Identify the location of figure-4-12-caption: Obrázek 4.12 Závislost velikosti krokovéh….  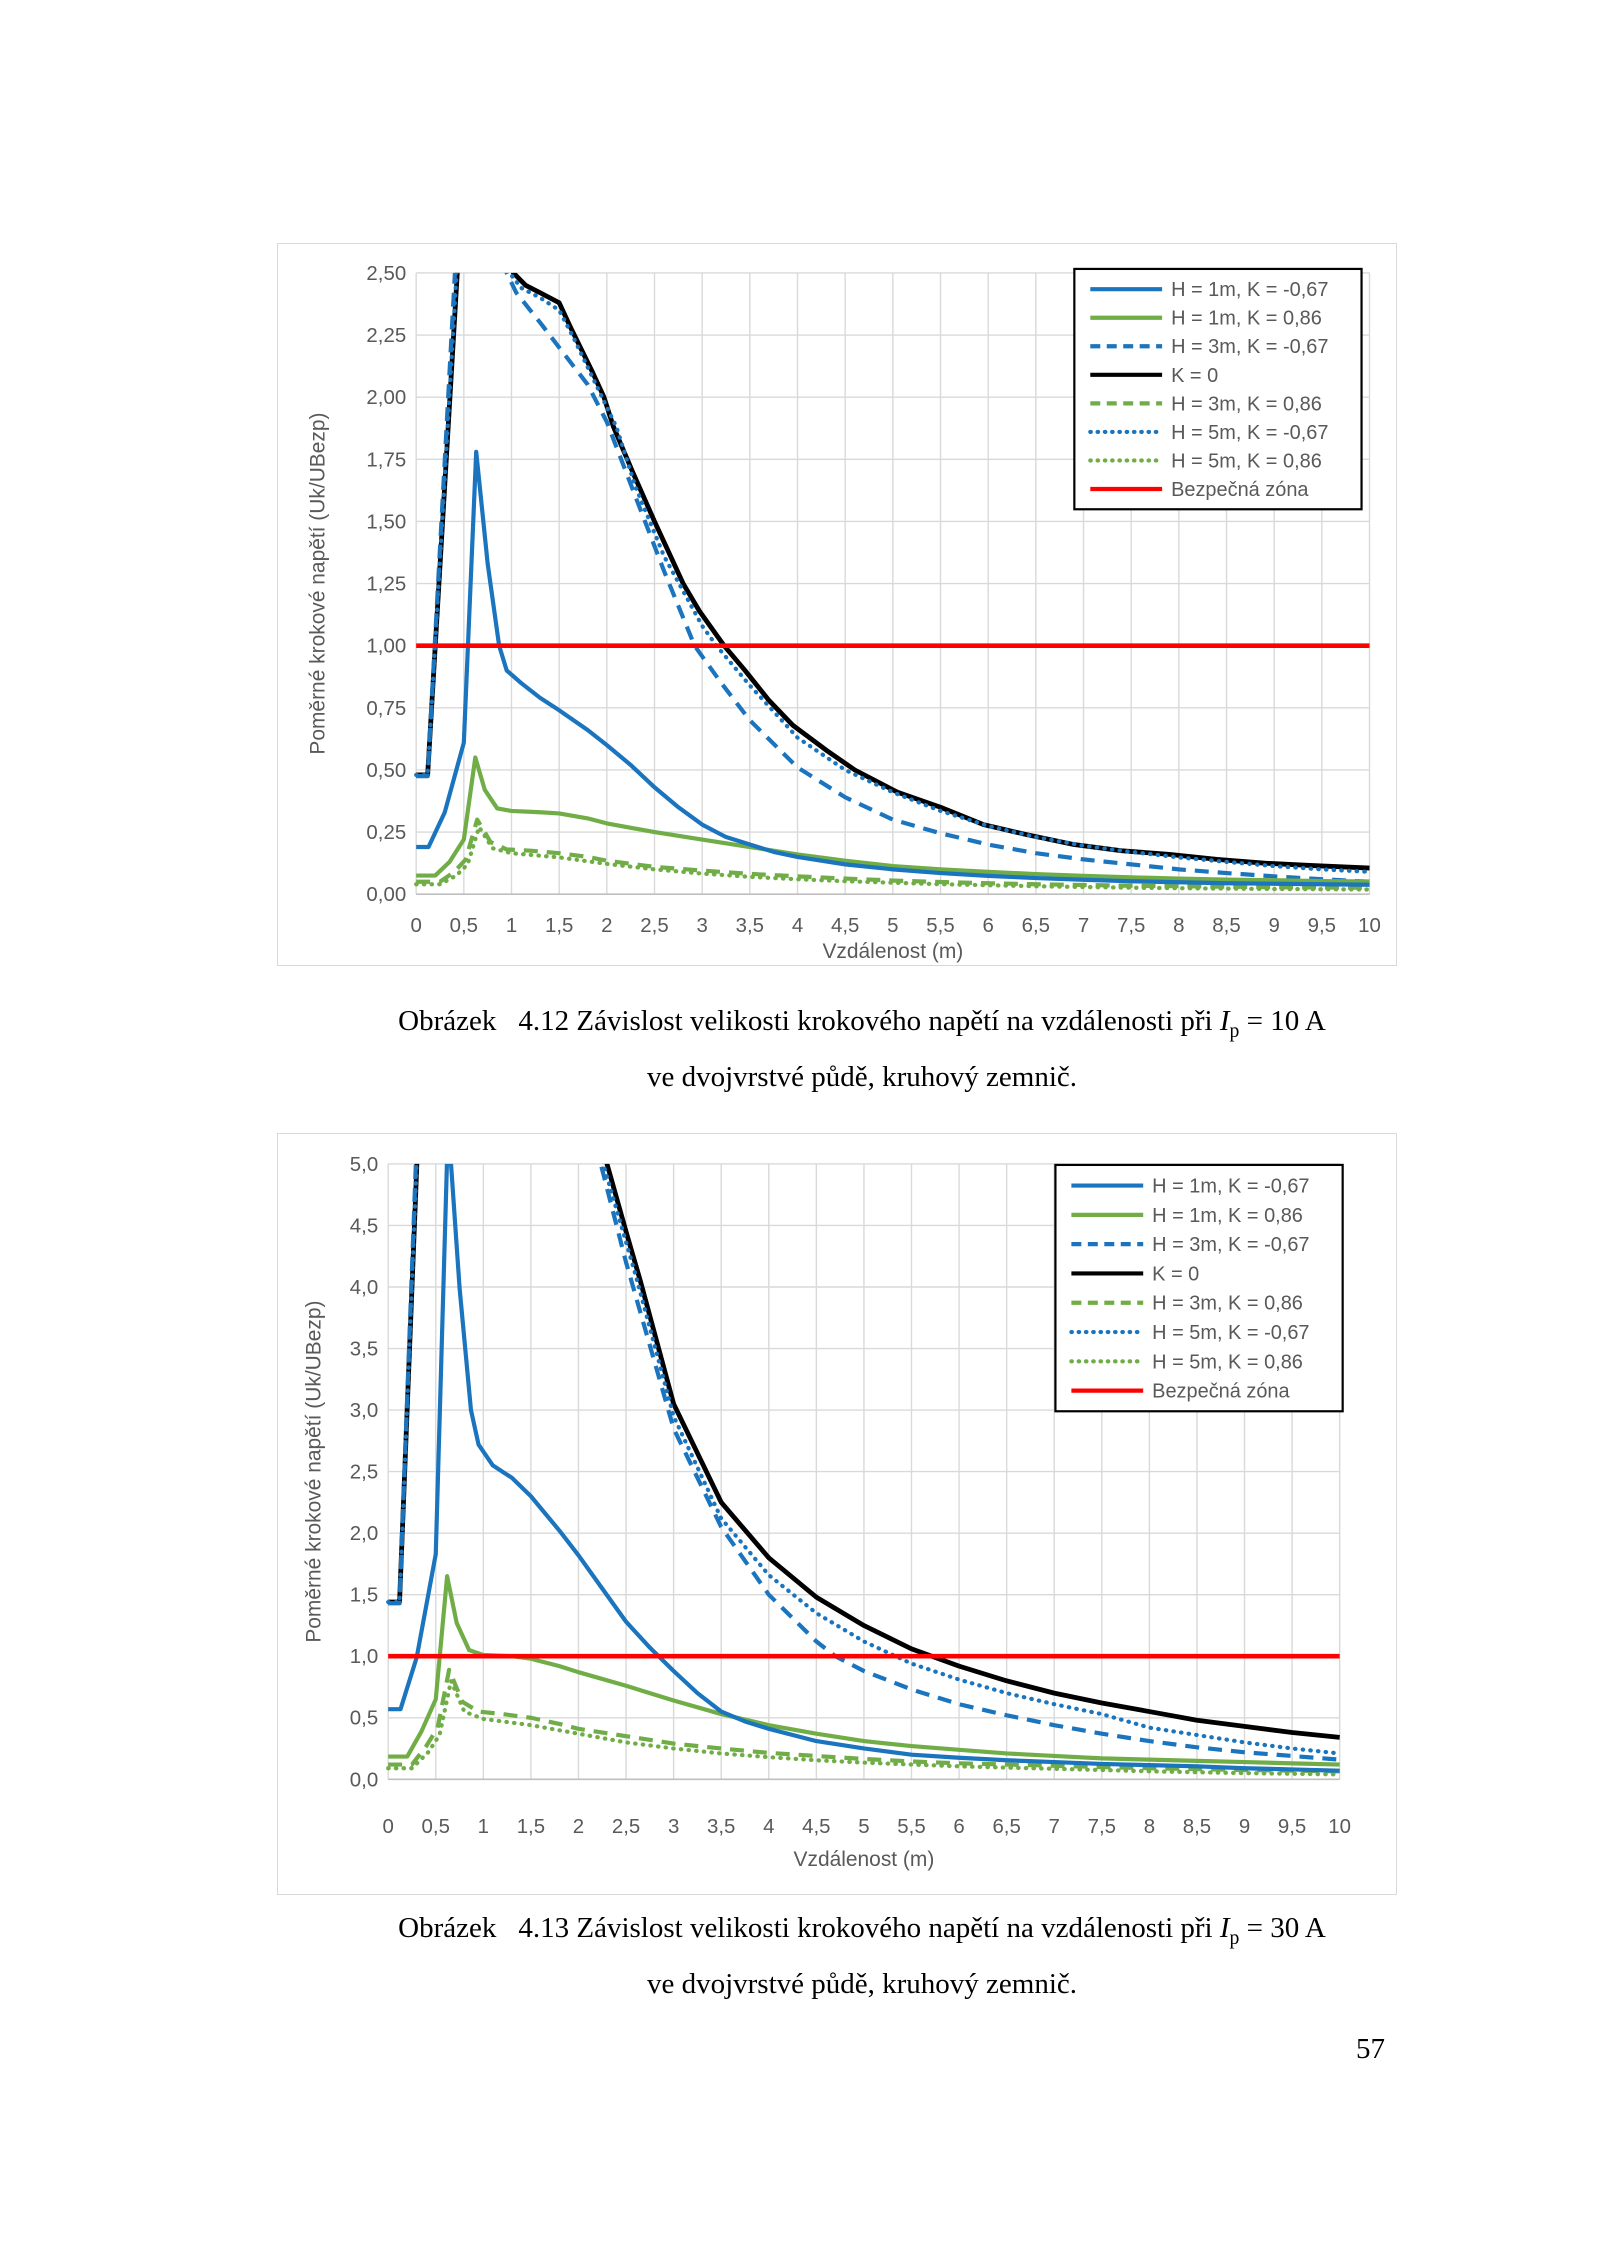
(862, 1049).